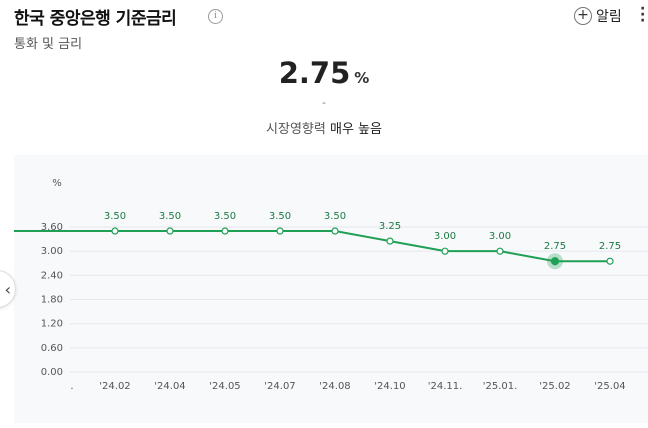 This screenshot has height=428, width=648. I want to click on market-impact: 시장영향력 매우 높음, so click(324, 127).